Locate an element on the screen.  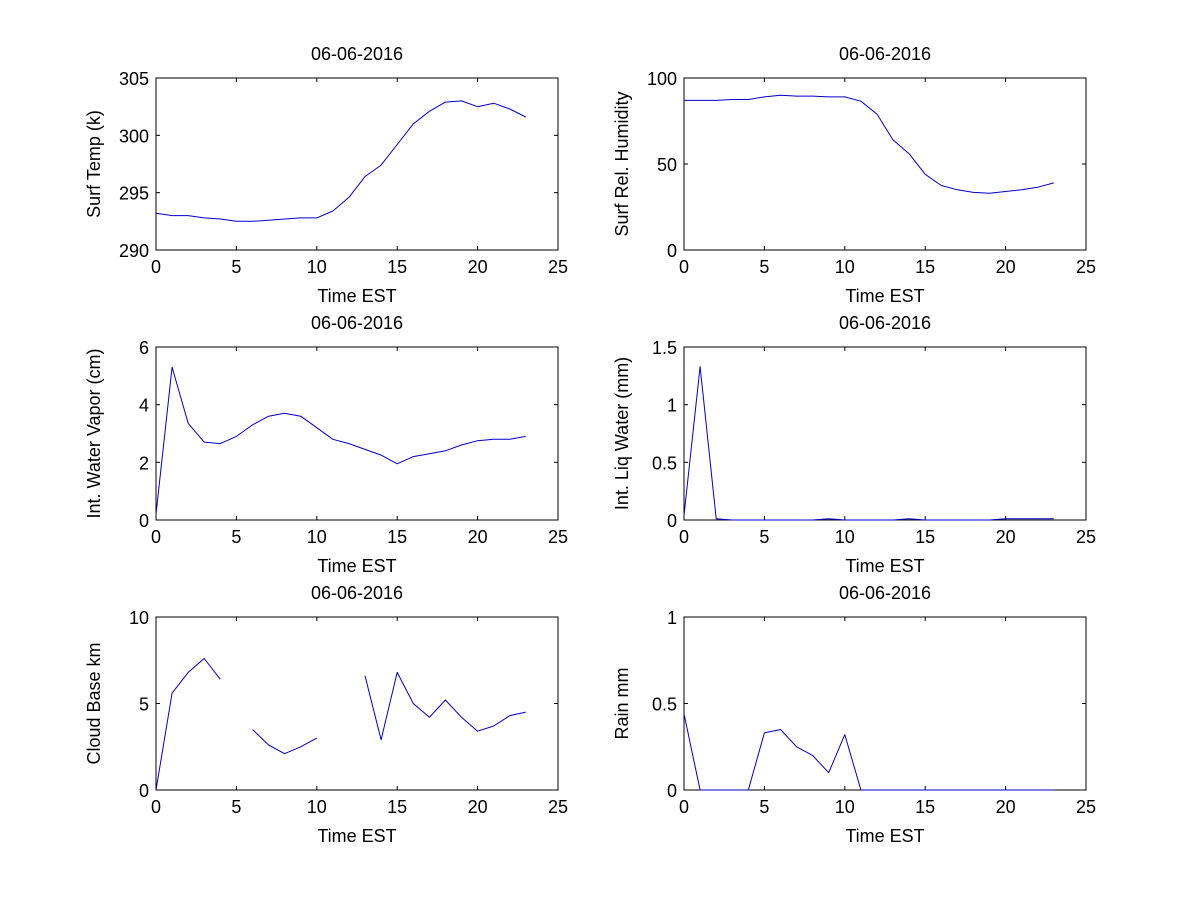
water-vapor-xtick-label: 20 is located at coordinates (478, 537).